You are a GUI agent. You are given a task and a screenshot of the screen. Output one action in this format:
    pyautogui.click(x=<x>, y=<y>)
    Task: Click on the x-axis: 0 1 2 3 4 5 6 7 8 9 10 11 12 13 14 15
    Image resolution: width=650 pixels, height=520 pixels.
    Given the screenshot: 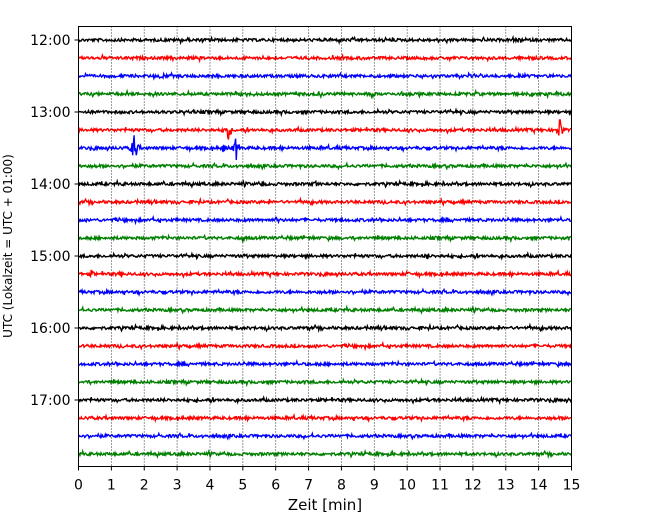 What is the action you would take?
    pyautogui.click(x=327, y=480)
    